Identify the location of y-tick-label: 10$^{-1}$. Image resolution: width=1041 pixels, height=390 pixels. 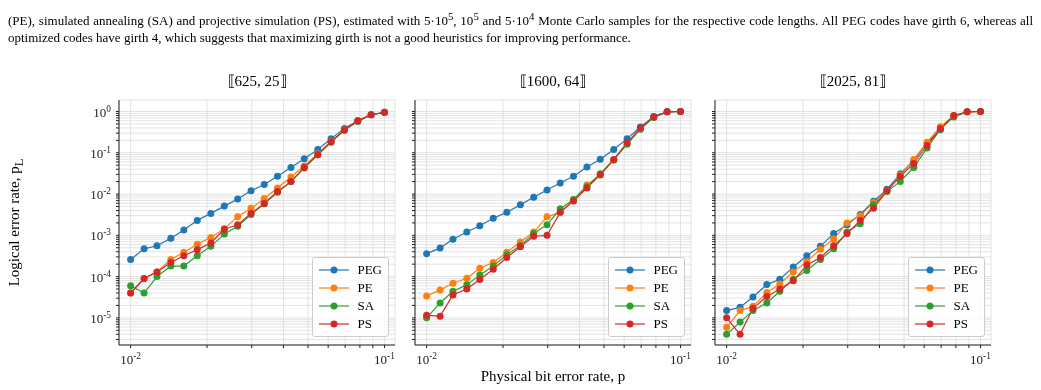
(101, 152).